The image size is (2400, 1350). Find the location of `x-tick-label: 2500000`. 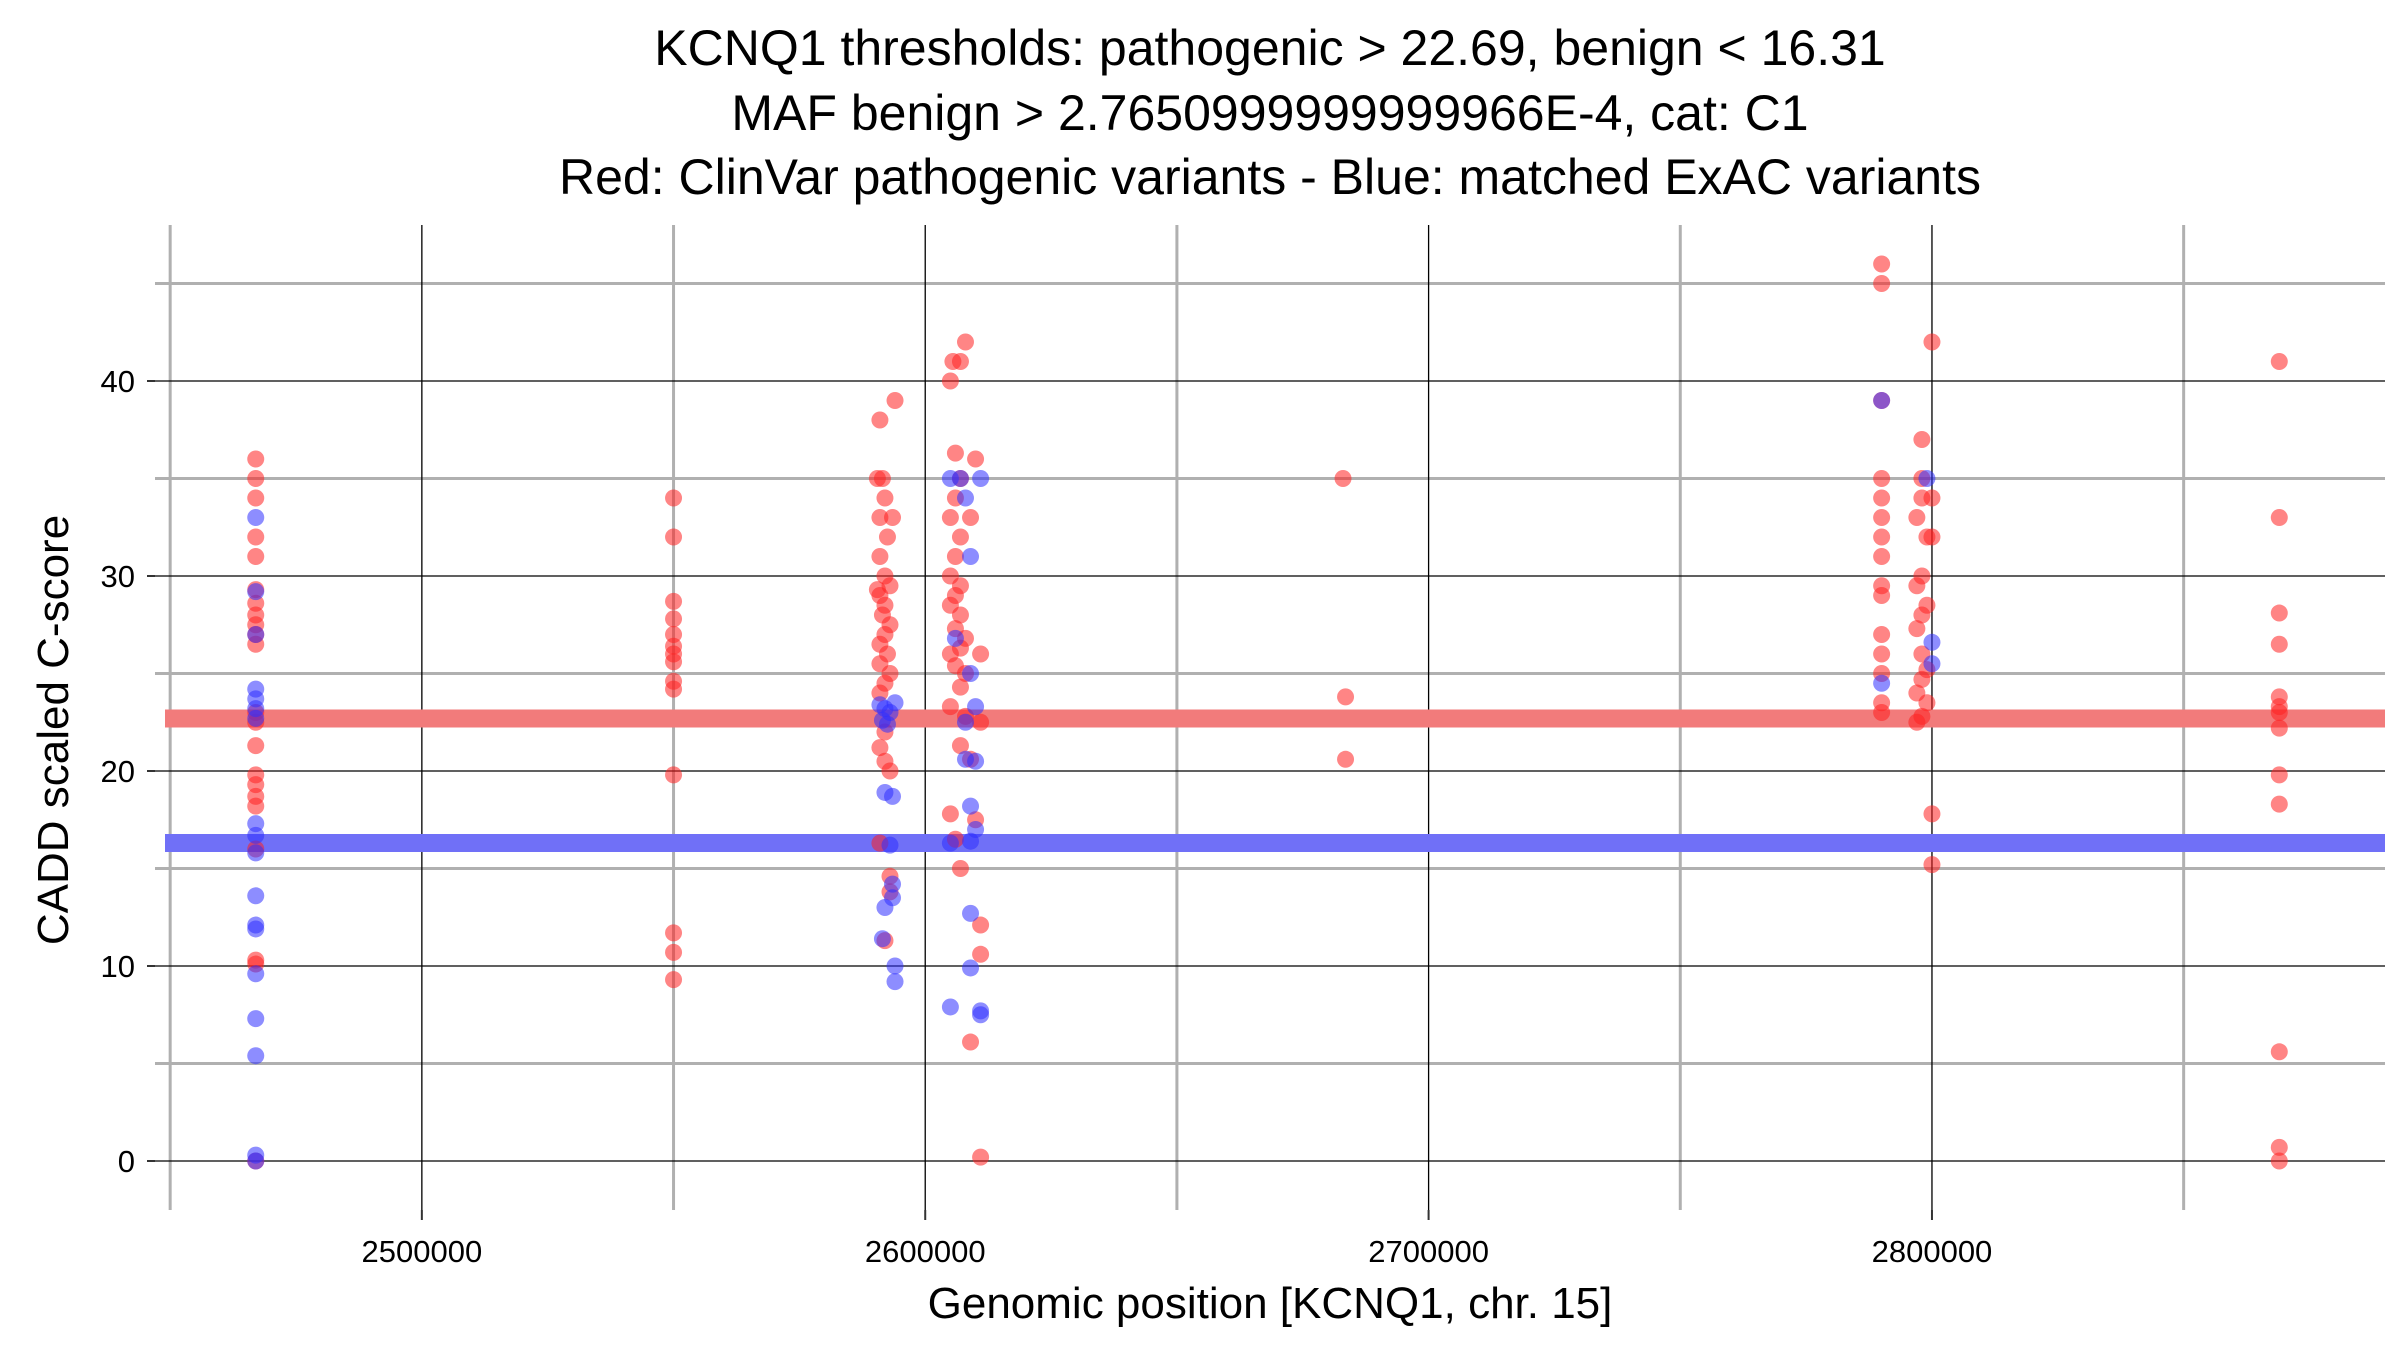

x-tick-label: 2500000 is located at coordinates (422, 1251).